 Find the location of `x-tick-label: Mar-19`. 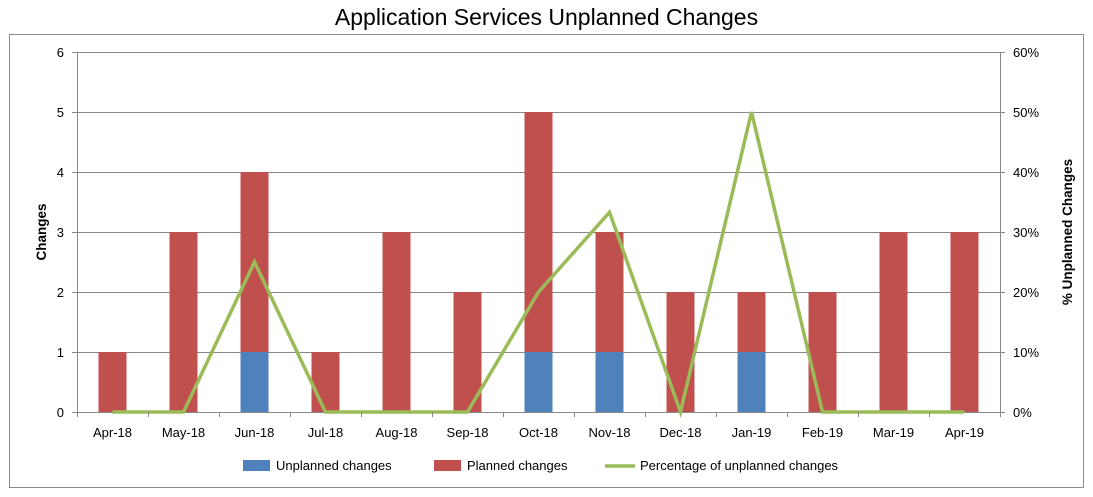

x-tick-label: Mar-19 is located at coordinates (893, 432).